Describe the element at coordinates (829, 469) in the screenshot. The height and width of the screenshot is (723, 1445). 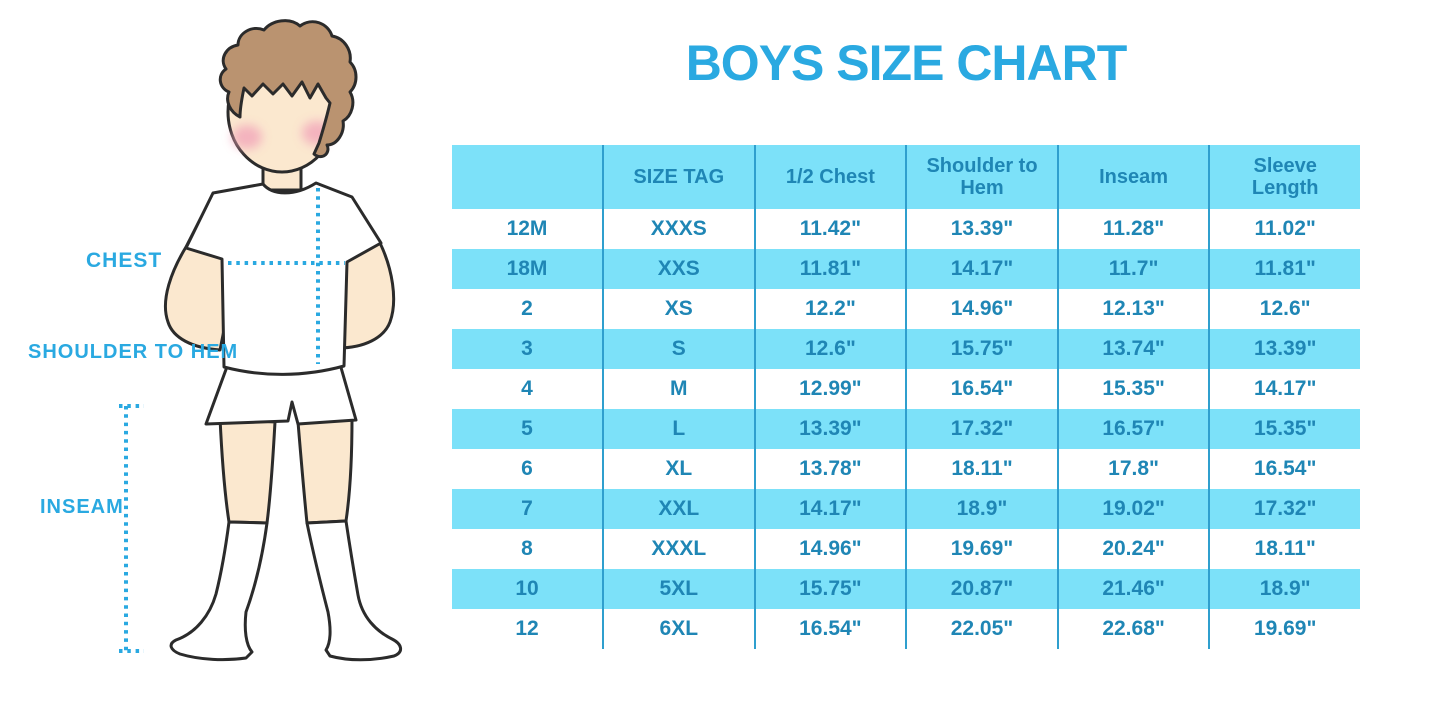
I see `row-value-cell: 13.78"` at that location.